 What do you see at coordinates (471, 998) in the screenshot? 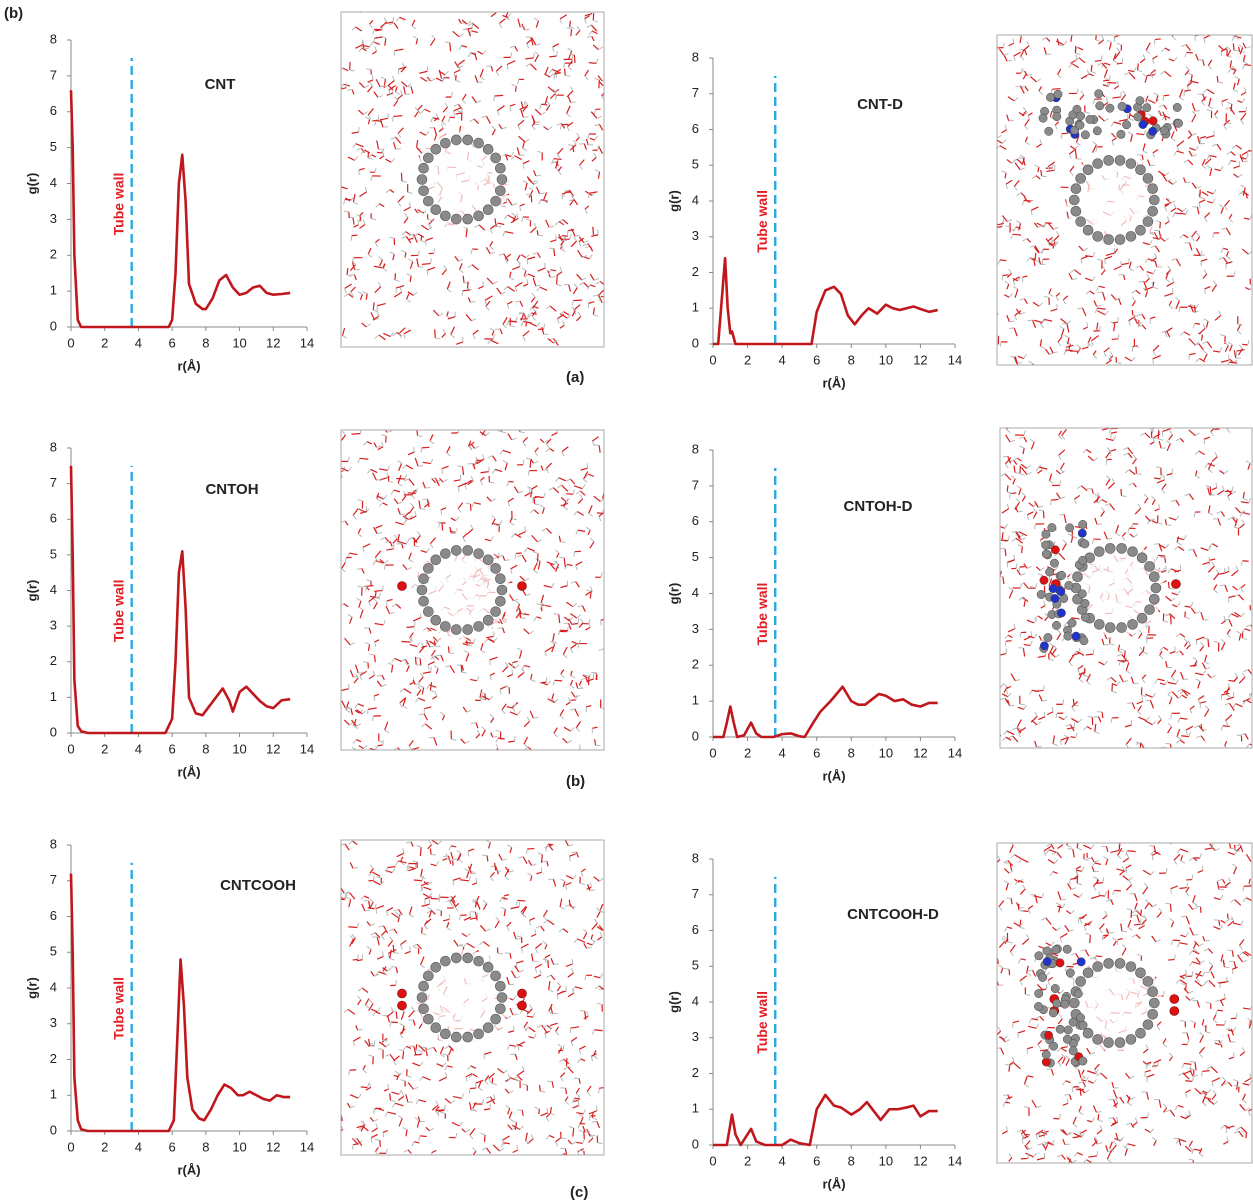
I see `molecule-snapshot` at bounding box center [471, 998].